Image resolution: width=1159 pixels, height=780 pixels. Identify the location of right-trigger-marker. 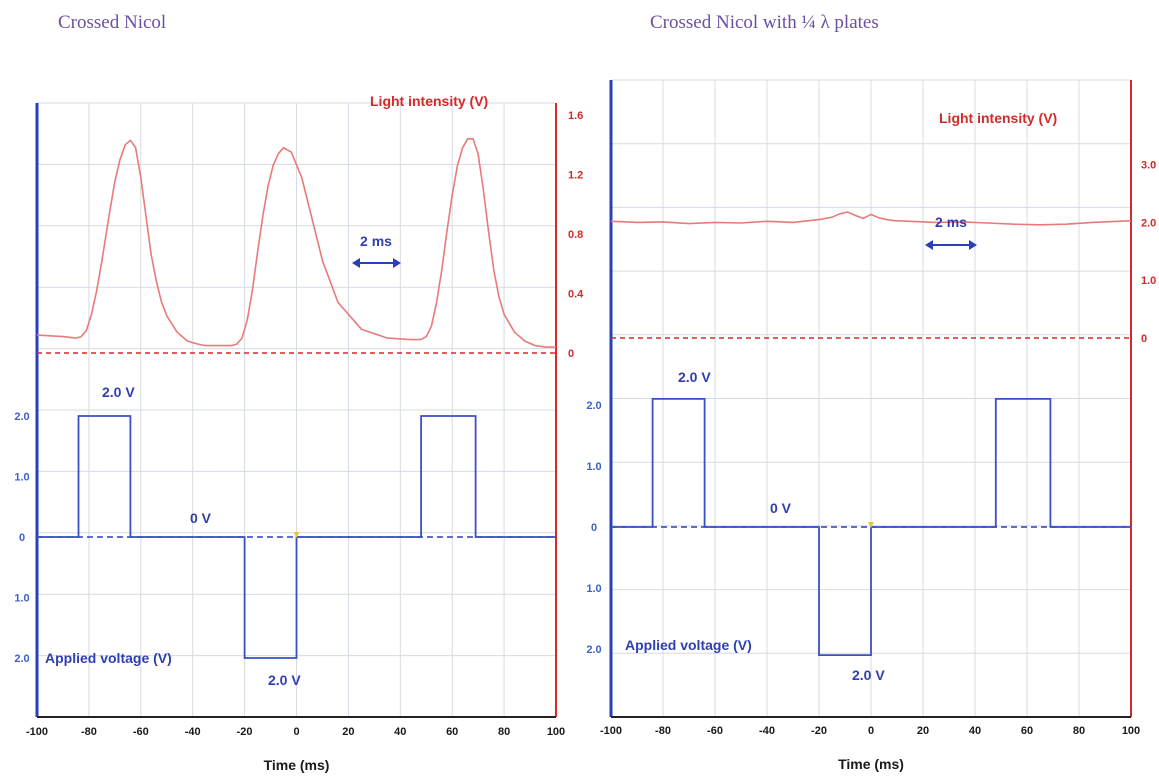
(871, 525).